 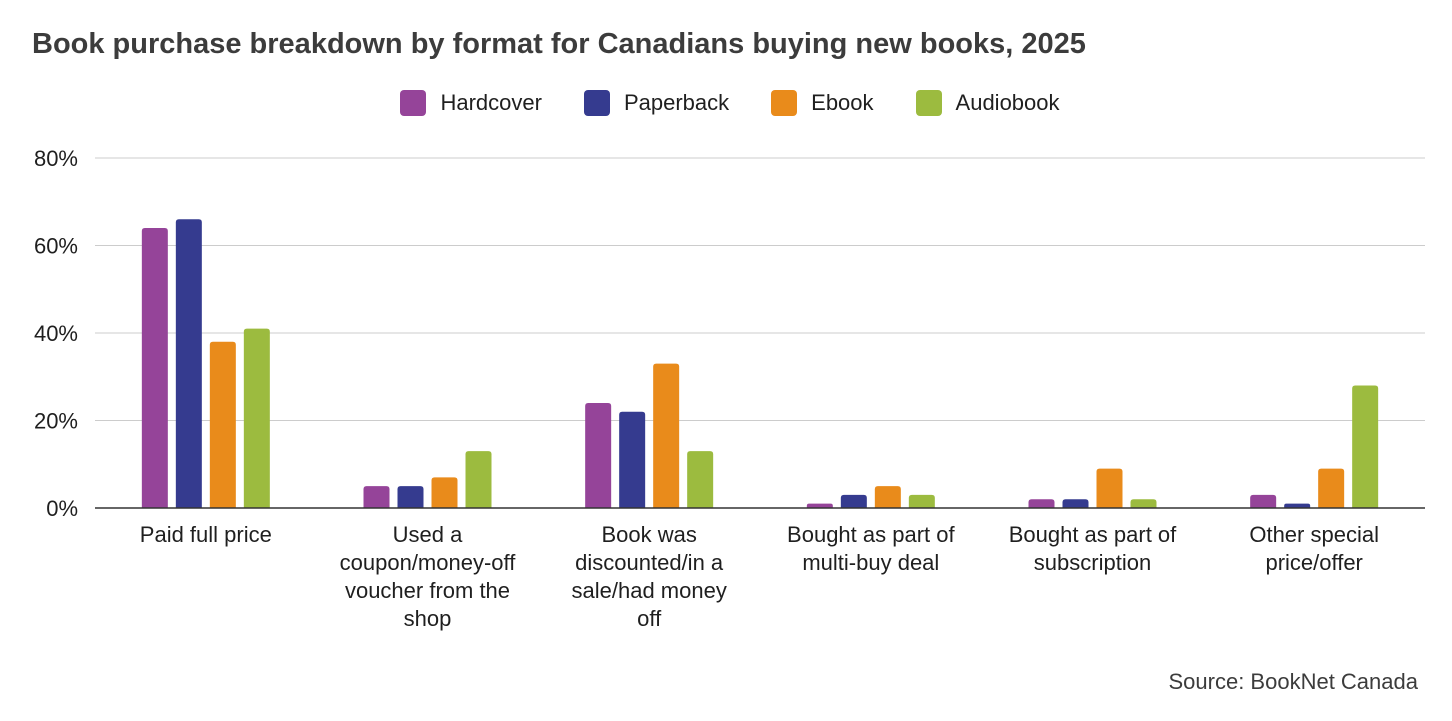 What do you see at coordinates (1313, 562) in the screenshot?
I see `x-tick-label: price/offer` at bounding box center [1313, 562].